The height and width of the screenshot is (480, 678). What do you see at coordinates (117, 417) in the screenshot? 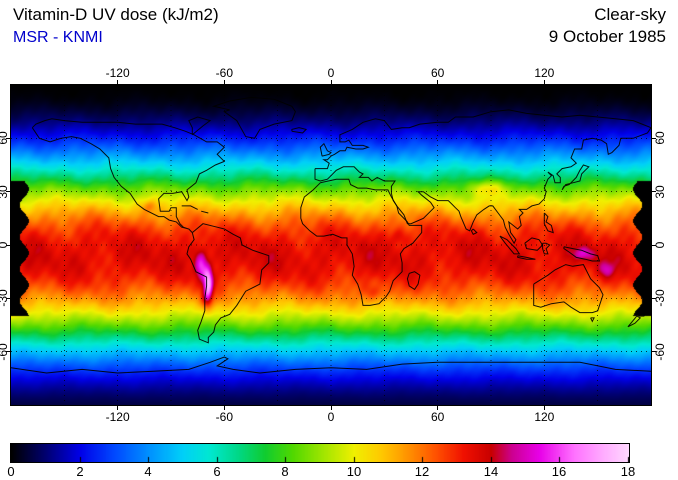
I see `lon-tick-label-bottom: -120` at bounding box center [117, 417].